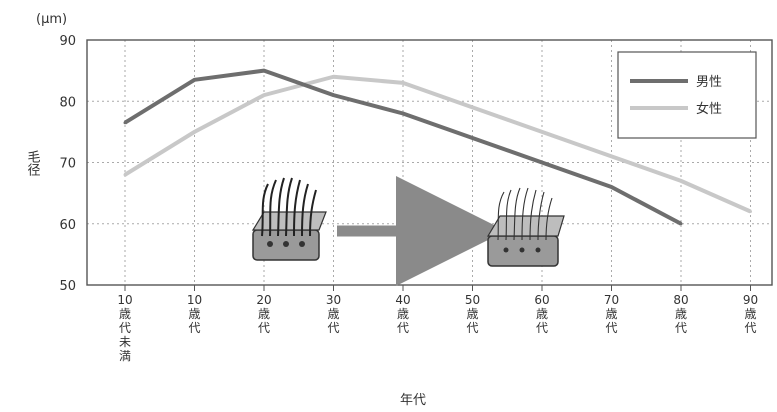  I want to click on y-tick-label: 50, so click(67, 286).